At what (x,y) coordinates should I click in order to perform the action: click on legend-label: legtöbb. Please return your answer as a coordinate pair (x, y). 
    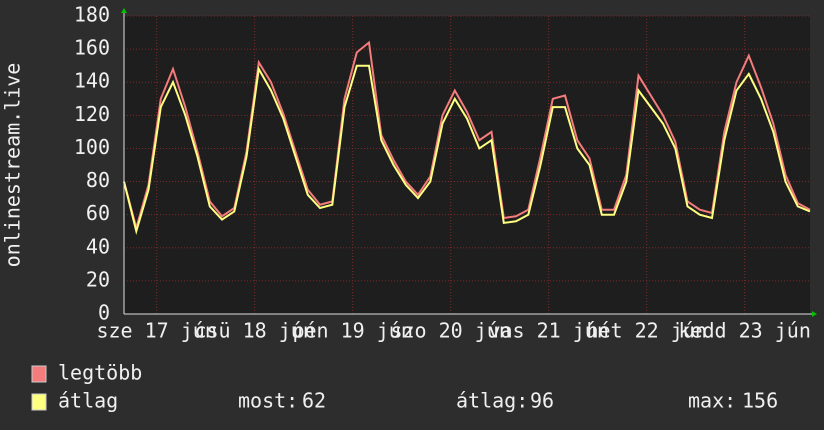
    Looking at the image, I should click on (100, 373).